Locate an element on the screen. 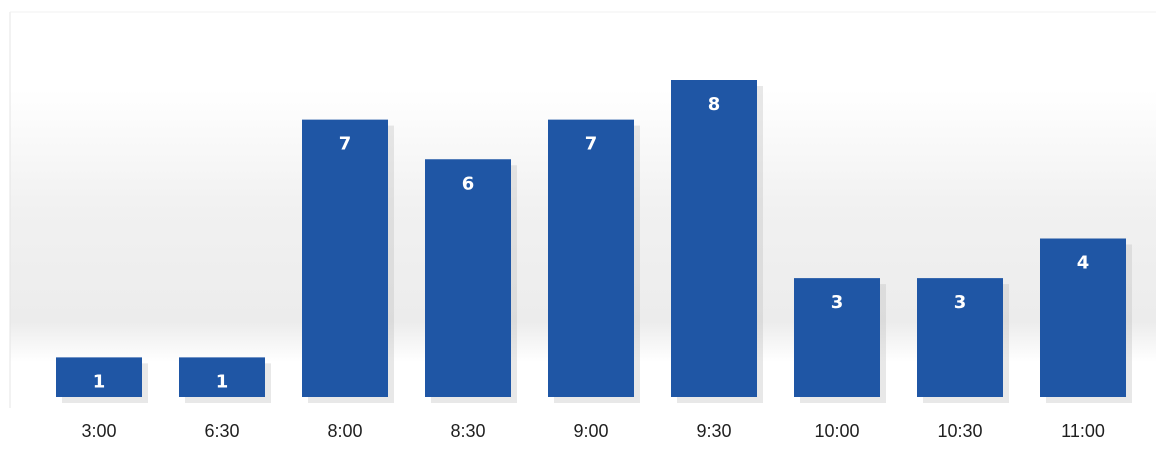 This screenshot has height=453, width=1166. x-tick-label: 9:30 is located at coordinates (713, 431).